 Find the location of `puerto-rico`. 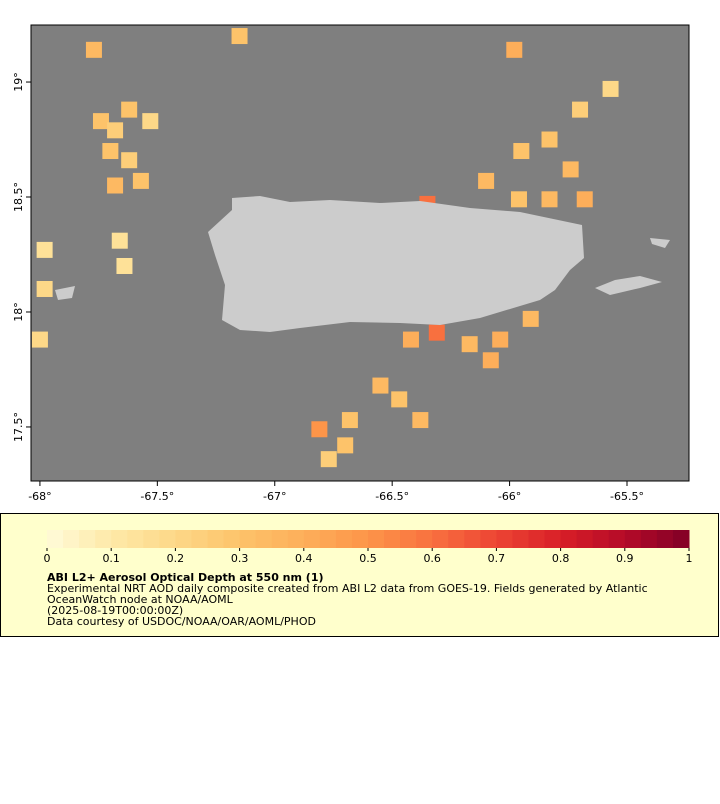

puerto-rico is located at coordinates (396, 264).